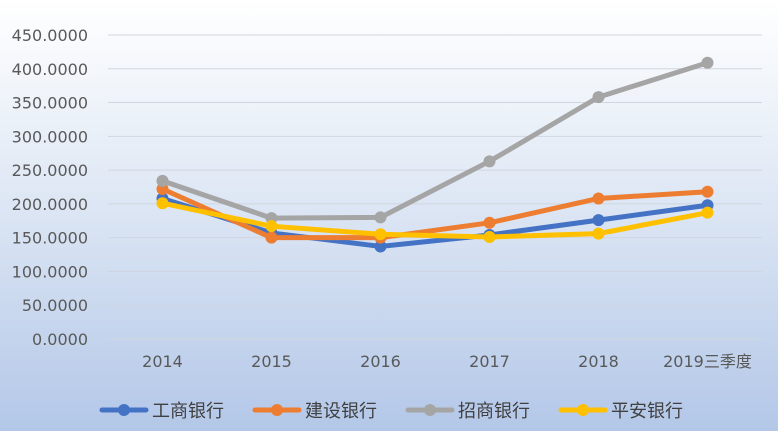 Image resolution: width=778 pixels, height=435 pixels. What do you see at coordinates (50, 103) in the screenshot?
I see `y-tick-label: 350.0000` at bounding box center [50, 103].